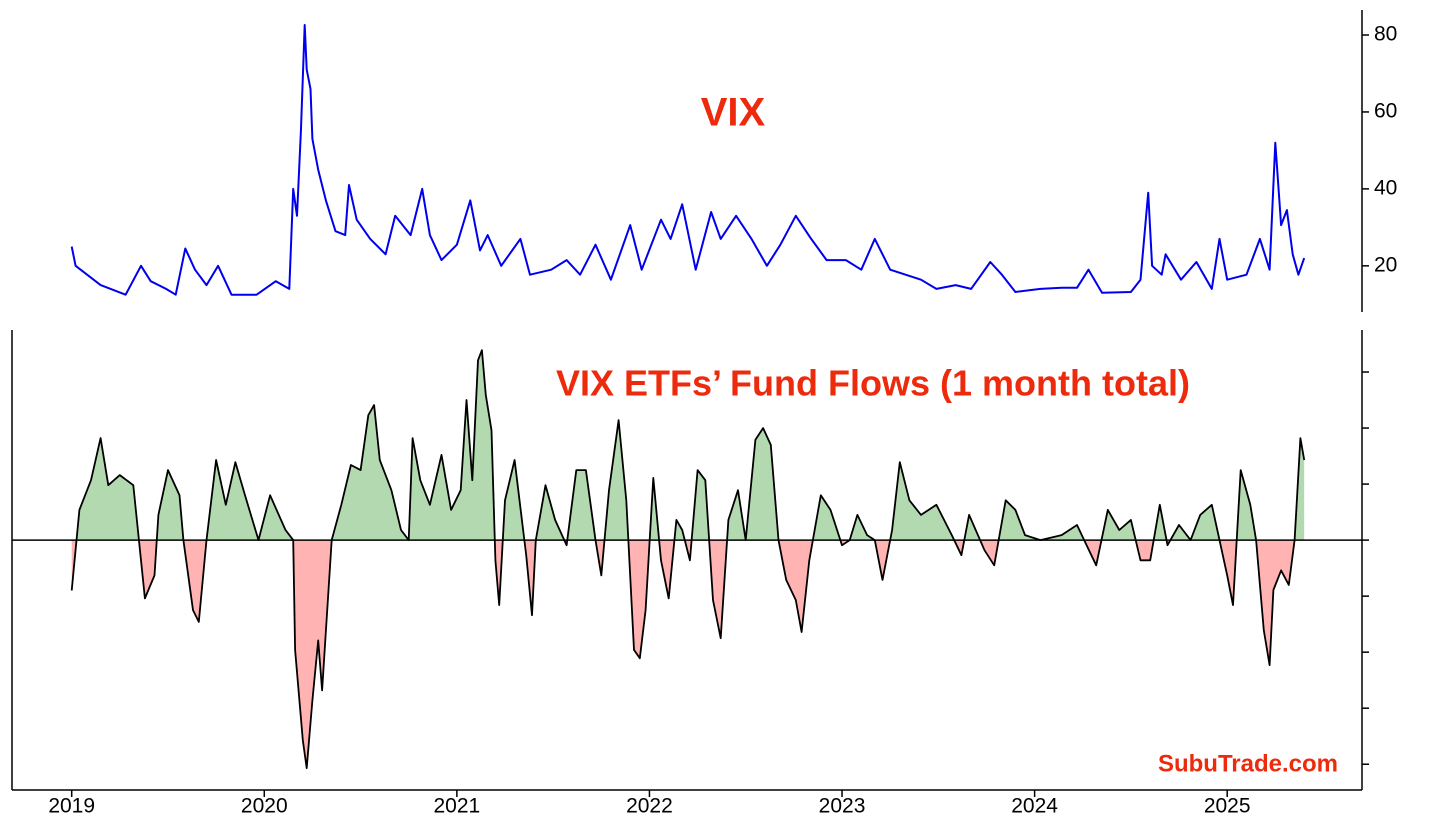  What do you see at coordinates (1248, 763) in the screenshot?
I see `watermark: SubuTrade.com` at bounding box center [1248, 763].